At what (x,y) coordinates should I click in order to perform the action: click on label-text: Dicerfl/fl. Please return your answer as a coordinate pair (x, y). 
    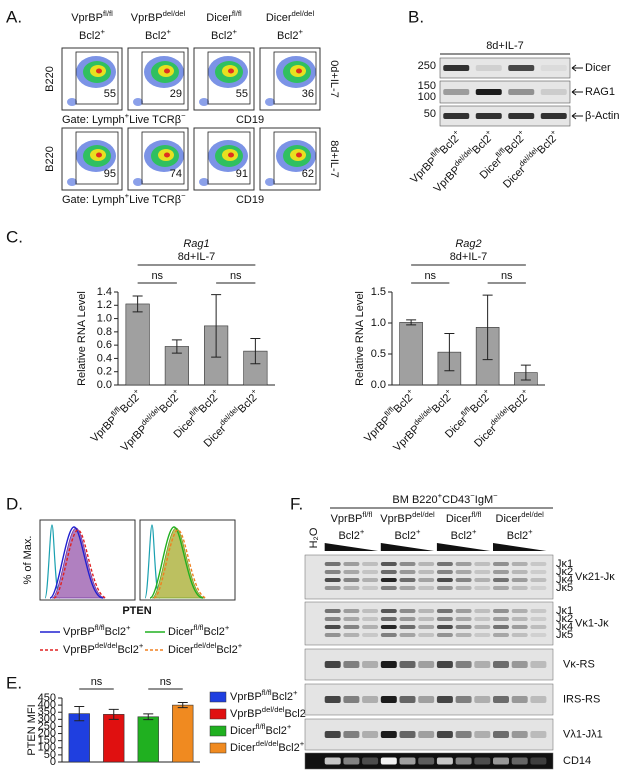
    Looking at the image, I should click on (224, 16).